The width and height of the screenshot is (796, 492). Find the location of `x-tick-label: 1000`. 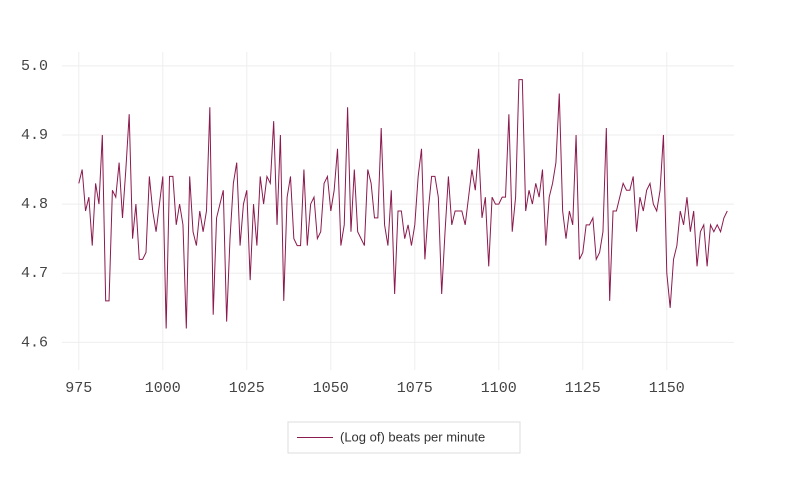

x-tick-label: 1000 is located at coordinates (163, 388).